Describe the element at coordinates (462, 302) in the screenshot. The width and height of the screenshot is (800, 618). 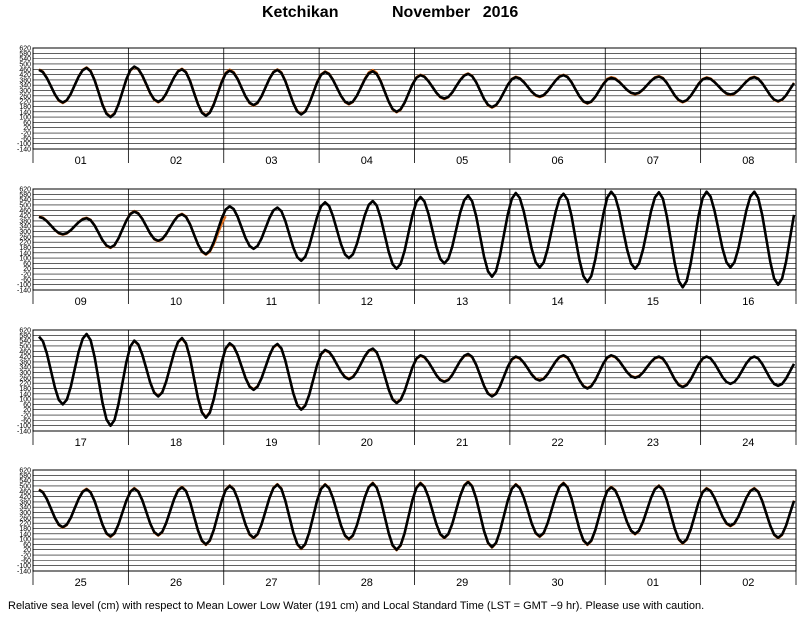
I see `x-tick-label: 13` at that location.